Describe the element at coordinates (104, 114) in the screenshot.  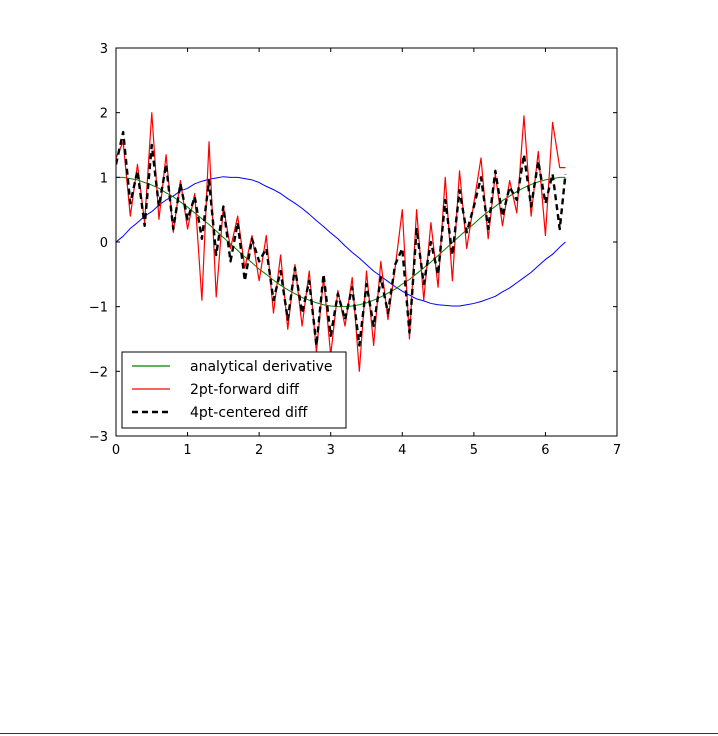
I see `y-tick-label: 2` at that location.